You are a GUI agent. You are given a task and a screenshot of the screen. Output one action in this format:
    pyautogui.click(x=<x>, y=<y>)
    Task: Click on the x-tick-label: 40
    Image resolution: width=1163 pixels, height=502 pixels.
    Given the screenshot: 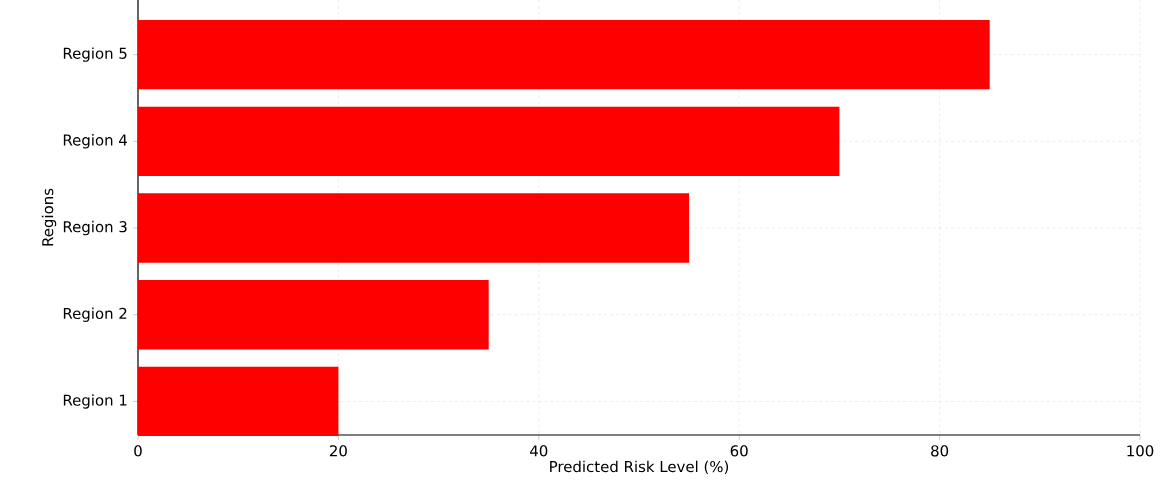 What is the action you would take?
    pyautogui.click(x=539, y=451)
    